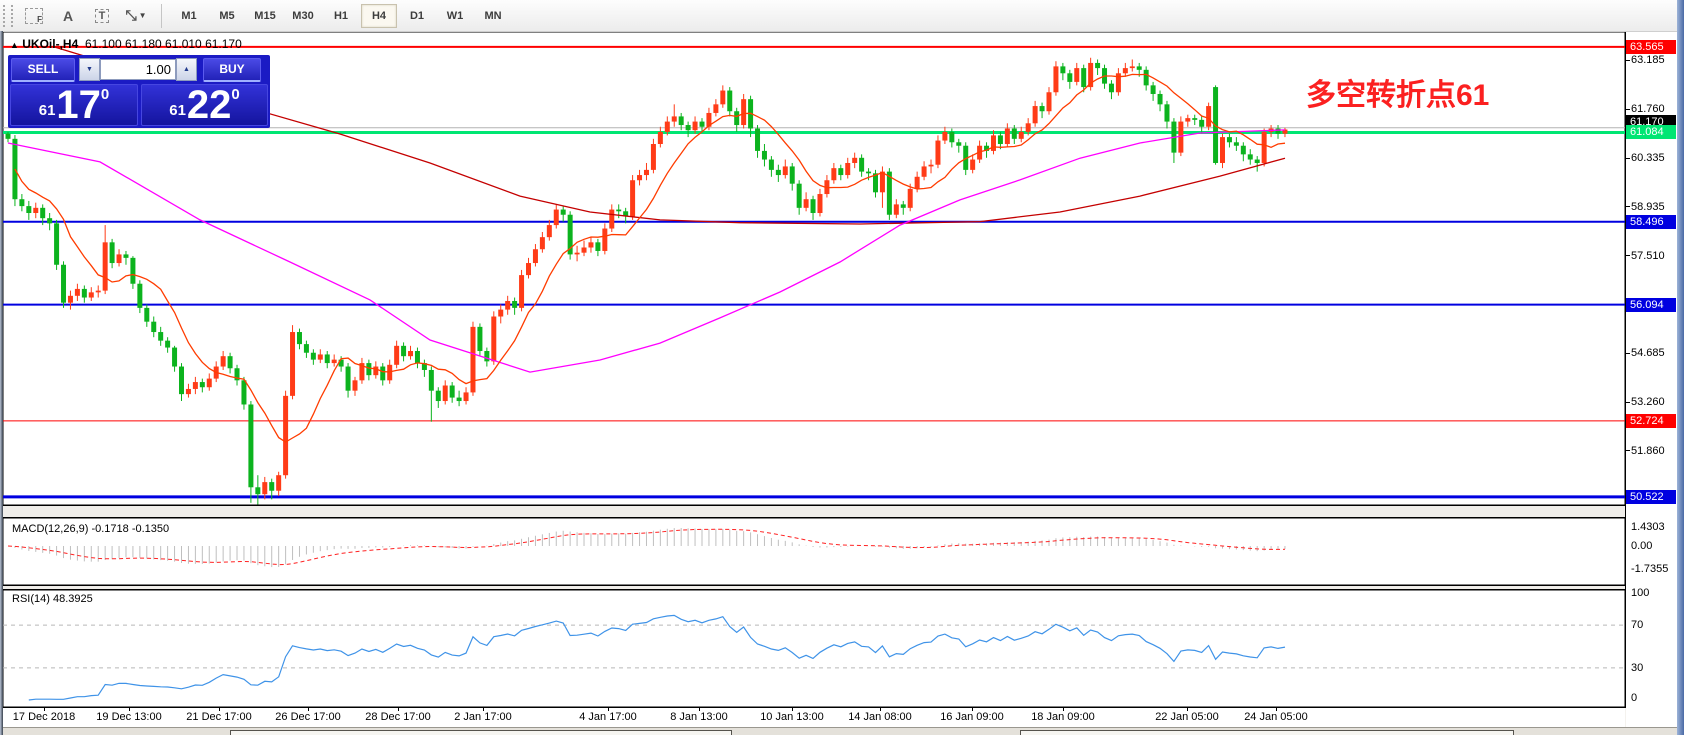 The height and width of the screenshot is (735, 1684). I want to click on timeframe-button-m30: M30, so click(303, 15).